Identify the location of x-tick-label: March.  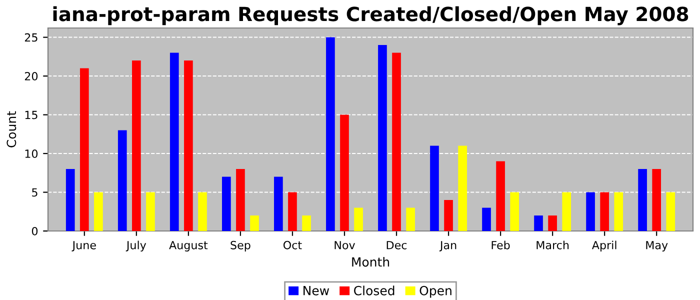
(552, 245).